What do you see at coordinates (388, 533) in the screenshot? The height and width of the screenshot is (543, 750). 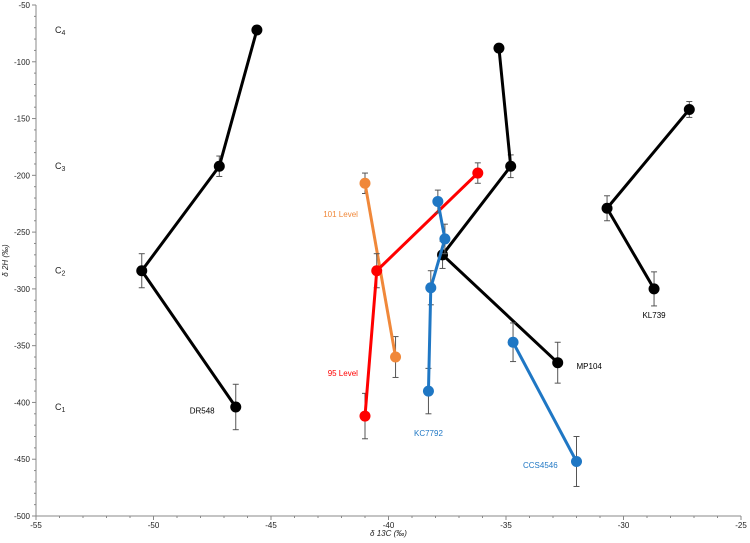 I see `x-axis-title: δ 13C (‰)` at bounding box center [388, 533].